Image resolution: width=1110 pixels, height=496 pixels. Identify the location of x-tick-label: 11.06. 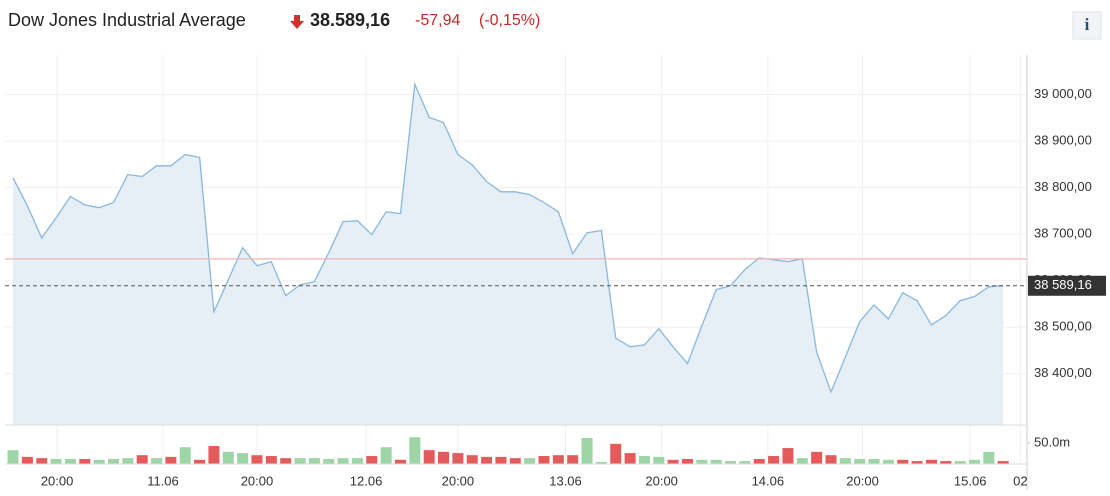
(163, 480).